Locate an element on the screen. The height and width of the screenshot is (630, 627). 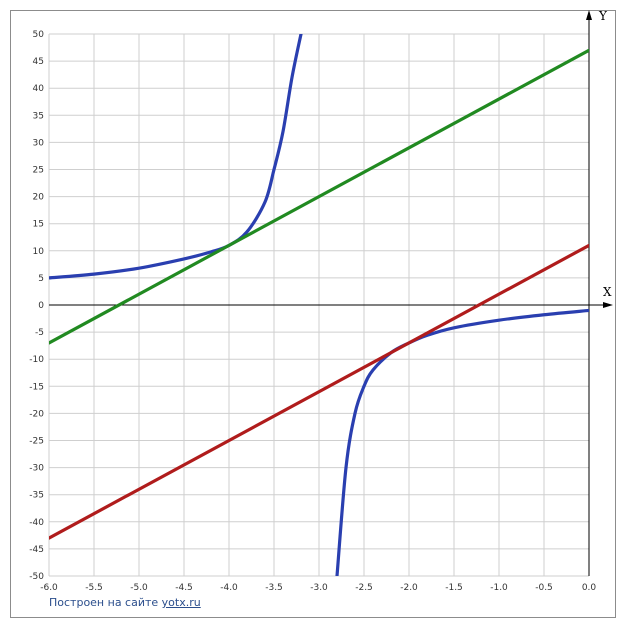
y-tick-label: 30 is located at coordinates (39, 143).